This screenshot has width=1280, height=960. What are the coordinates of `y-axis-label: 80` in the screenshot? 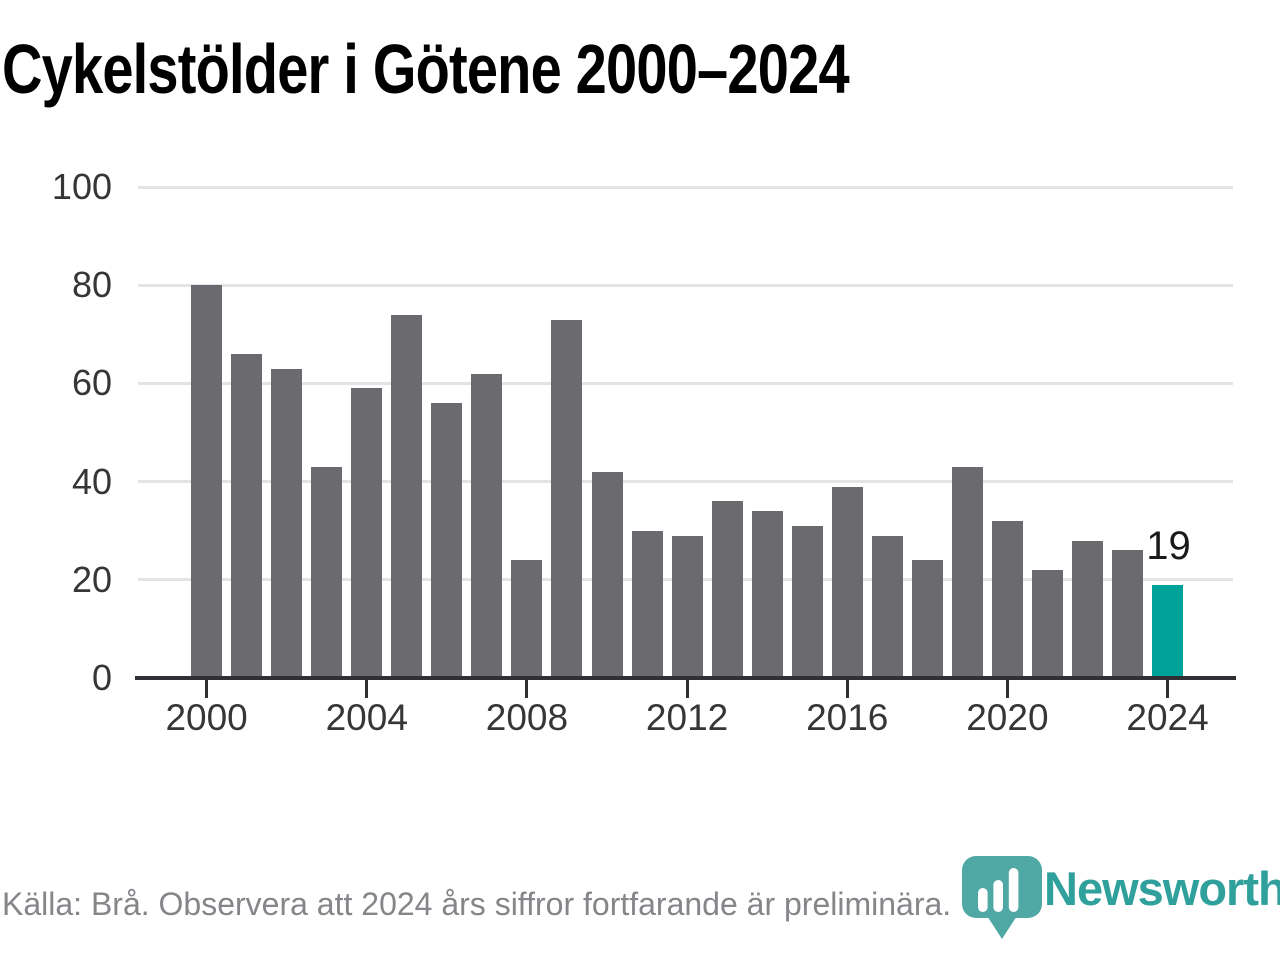 It's located at (91, 285).